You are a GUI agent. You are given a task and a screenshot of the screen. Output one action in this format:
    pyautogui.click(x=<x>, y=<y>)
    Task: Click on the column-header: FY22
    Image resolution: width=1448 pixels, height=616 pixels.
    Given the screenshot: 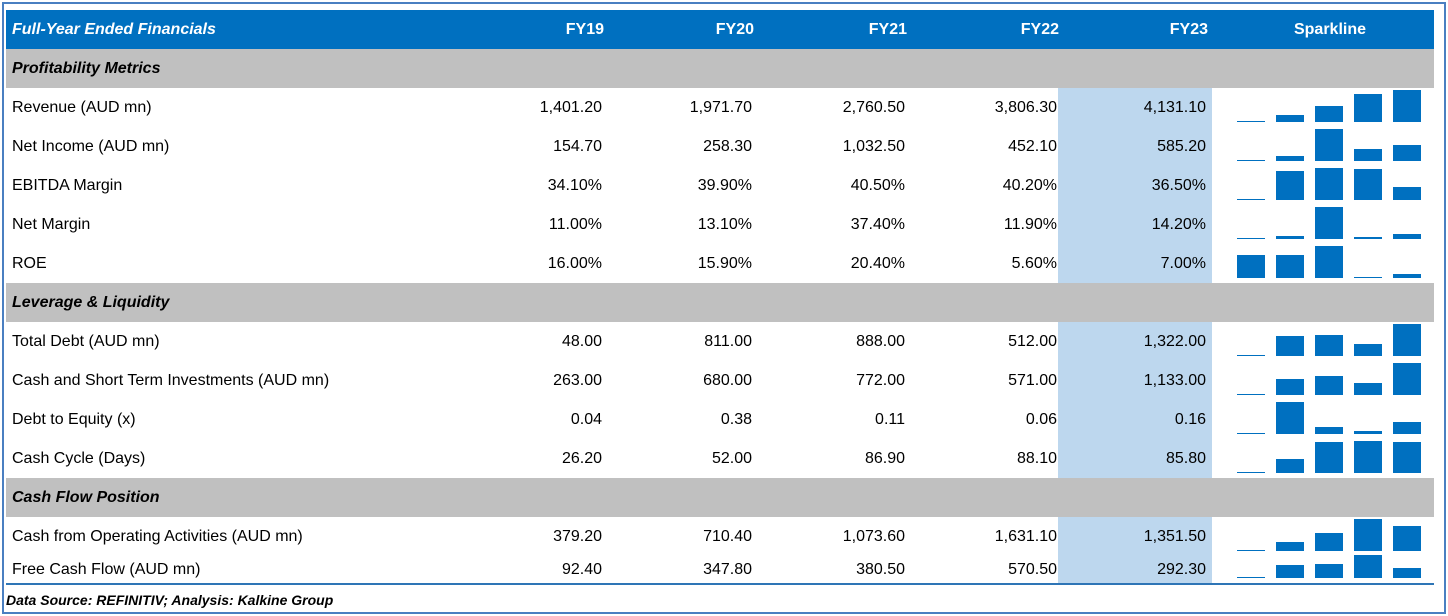 What is the action you would take?
    pyautogui.click(x=1039, y=29)
    